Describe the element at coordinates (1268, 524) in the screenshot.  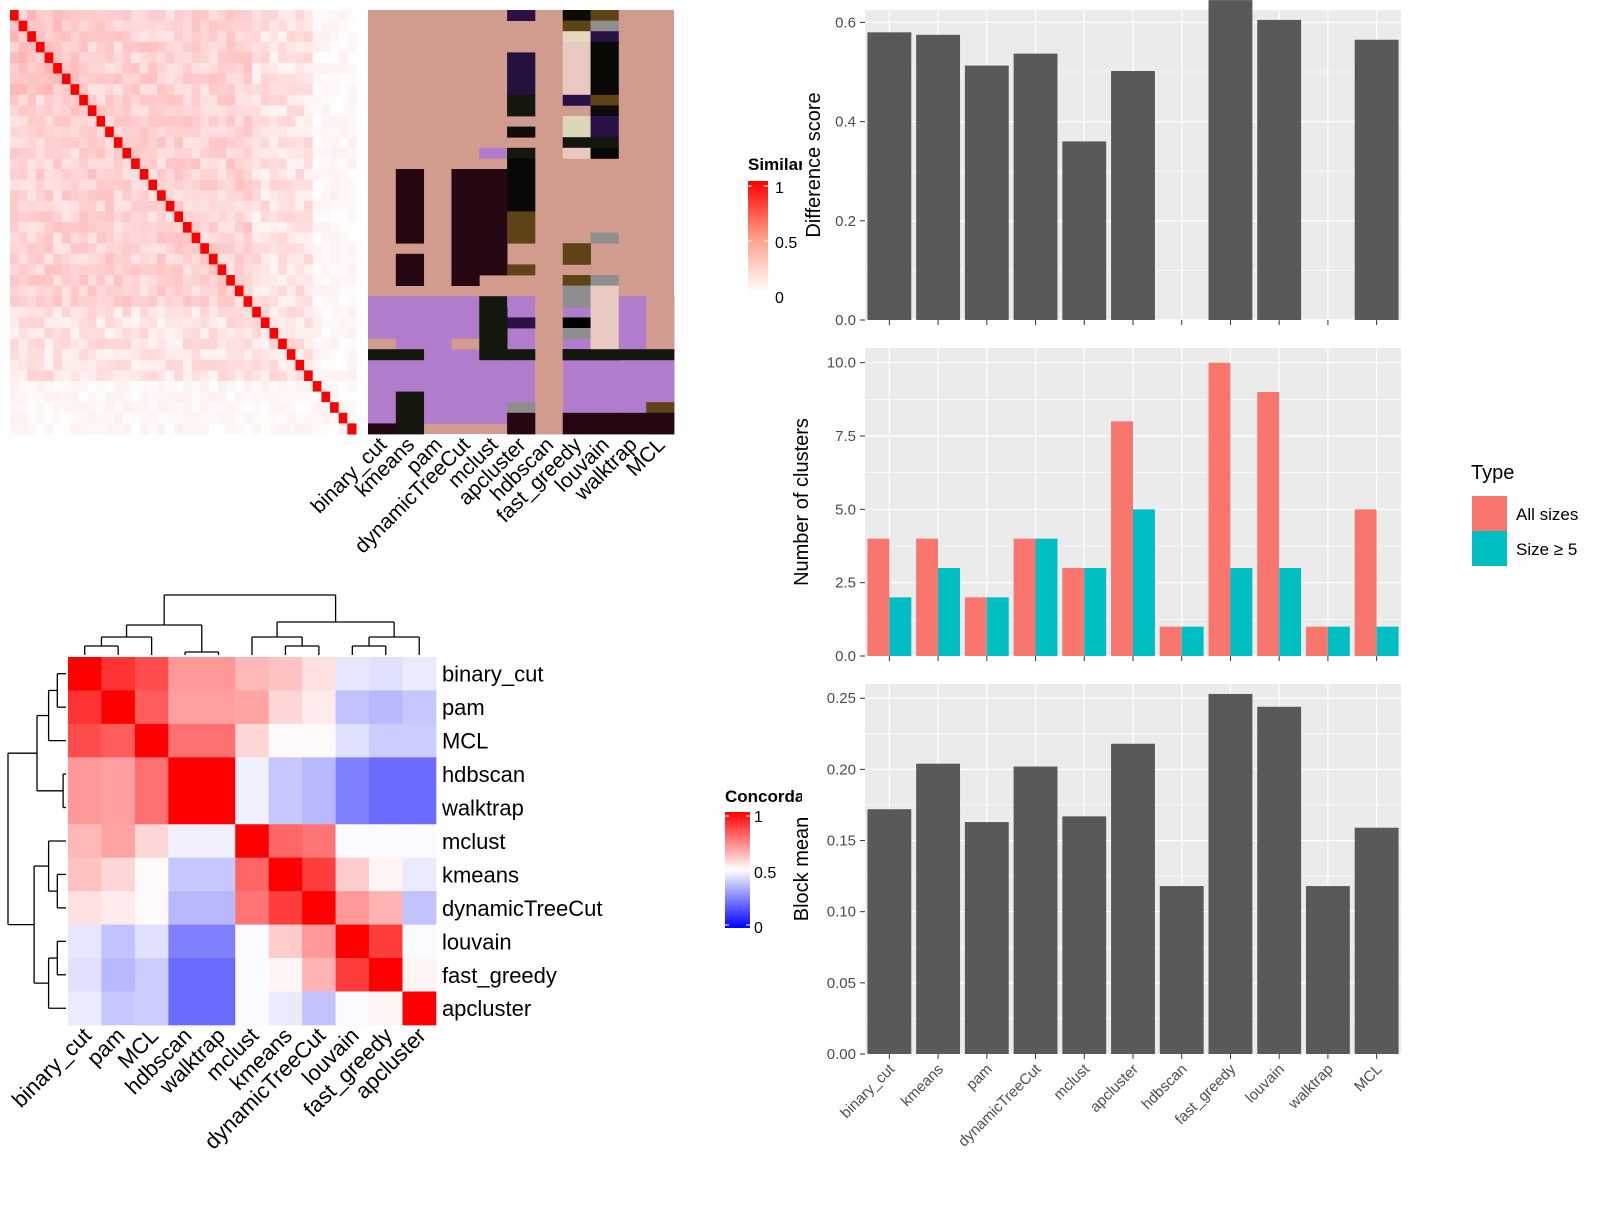
I see `bar-all-louvain` at that location.